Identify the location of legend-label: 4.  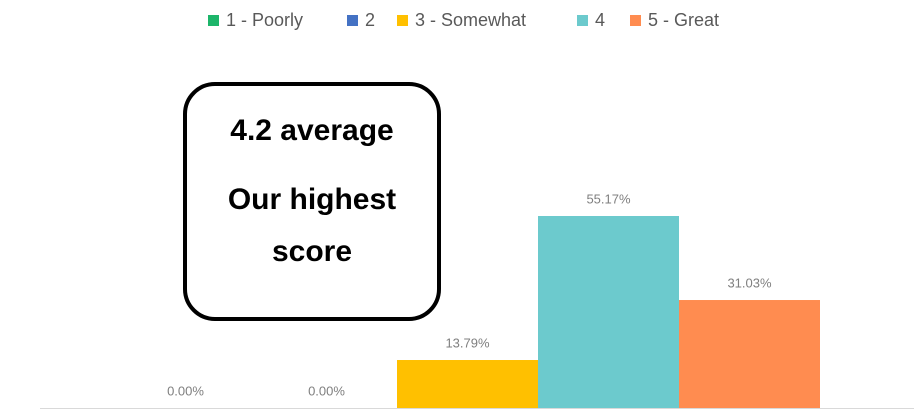
(600, 20).